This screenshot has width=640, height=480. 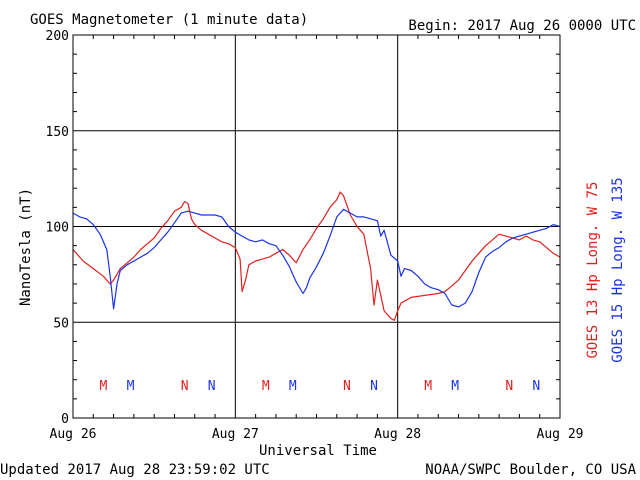 What do you see at coordinates (530, 470) in the screenshot?
I see `credit: NOAA/SWPC Boulder, CO USA` at bounding box center [530, 470].